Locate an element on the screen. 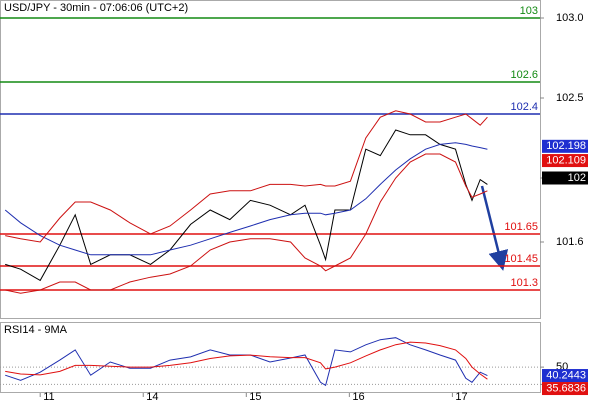  price-tag-label: 102 is located at coordinates (577, 178).